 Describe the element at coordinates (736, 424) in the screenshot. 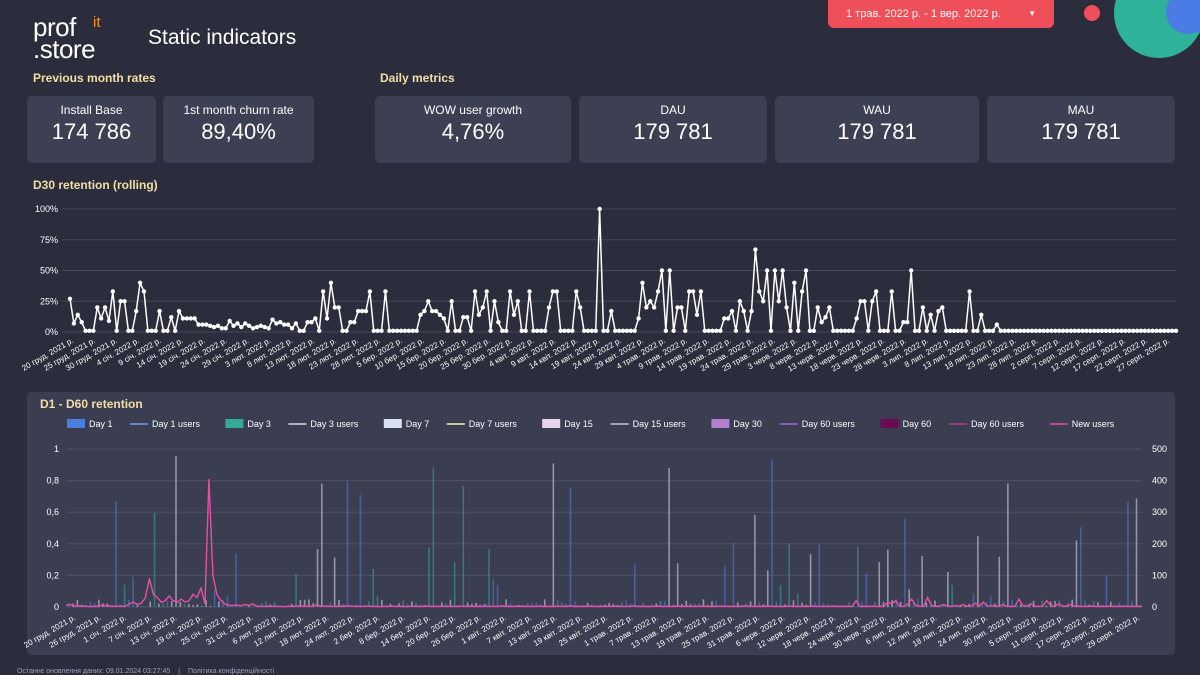

I see `legend-item: Day 30` at that location.